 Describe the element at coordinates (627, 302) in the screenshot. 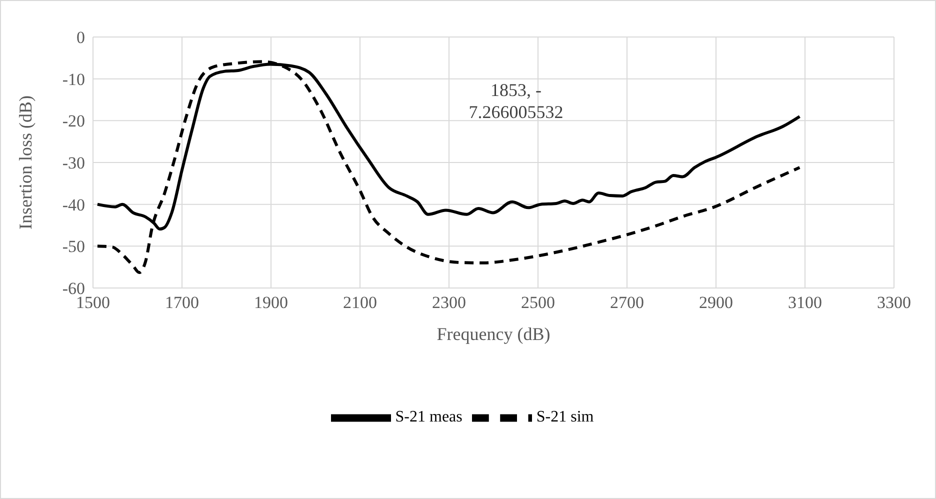

I see `x-tick-label: 2700` at that location.